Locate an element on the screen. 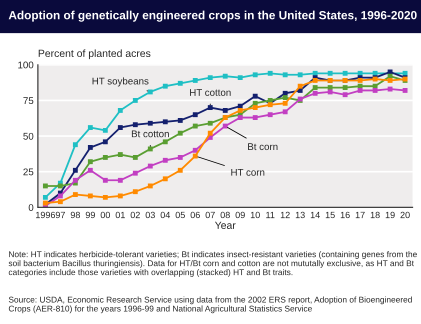 Image resolution: width=421 pixels, height=324 pixels. x-tick-label: 97 is located at coordinates (60, 215).